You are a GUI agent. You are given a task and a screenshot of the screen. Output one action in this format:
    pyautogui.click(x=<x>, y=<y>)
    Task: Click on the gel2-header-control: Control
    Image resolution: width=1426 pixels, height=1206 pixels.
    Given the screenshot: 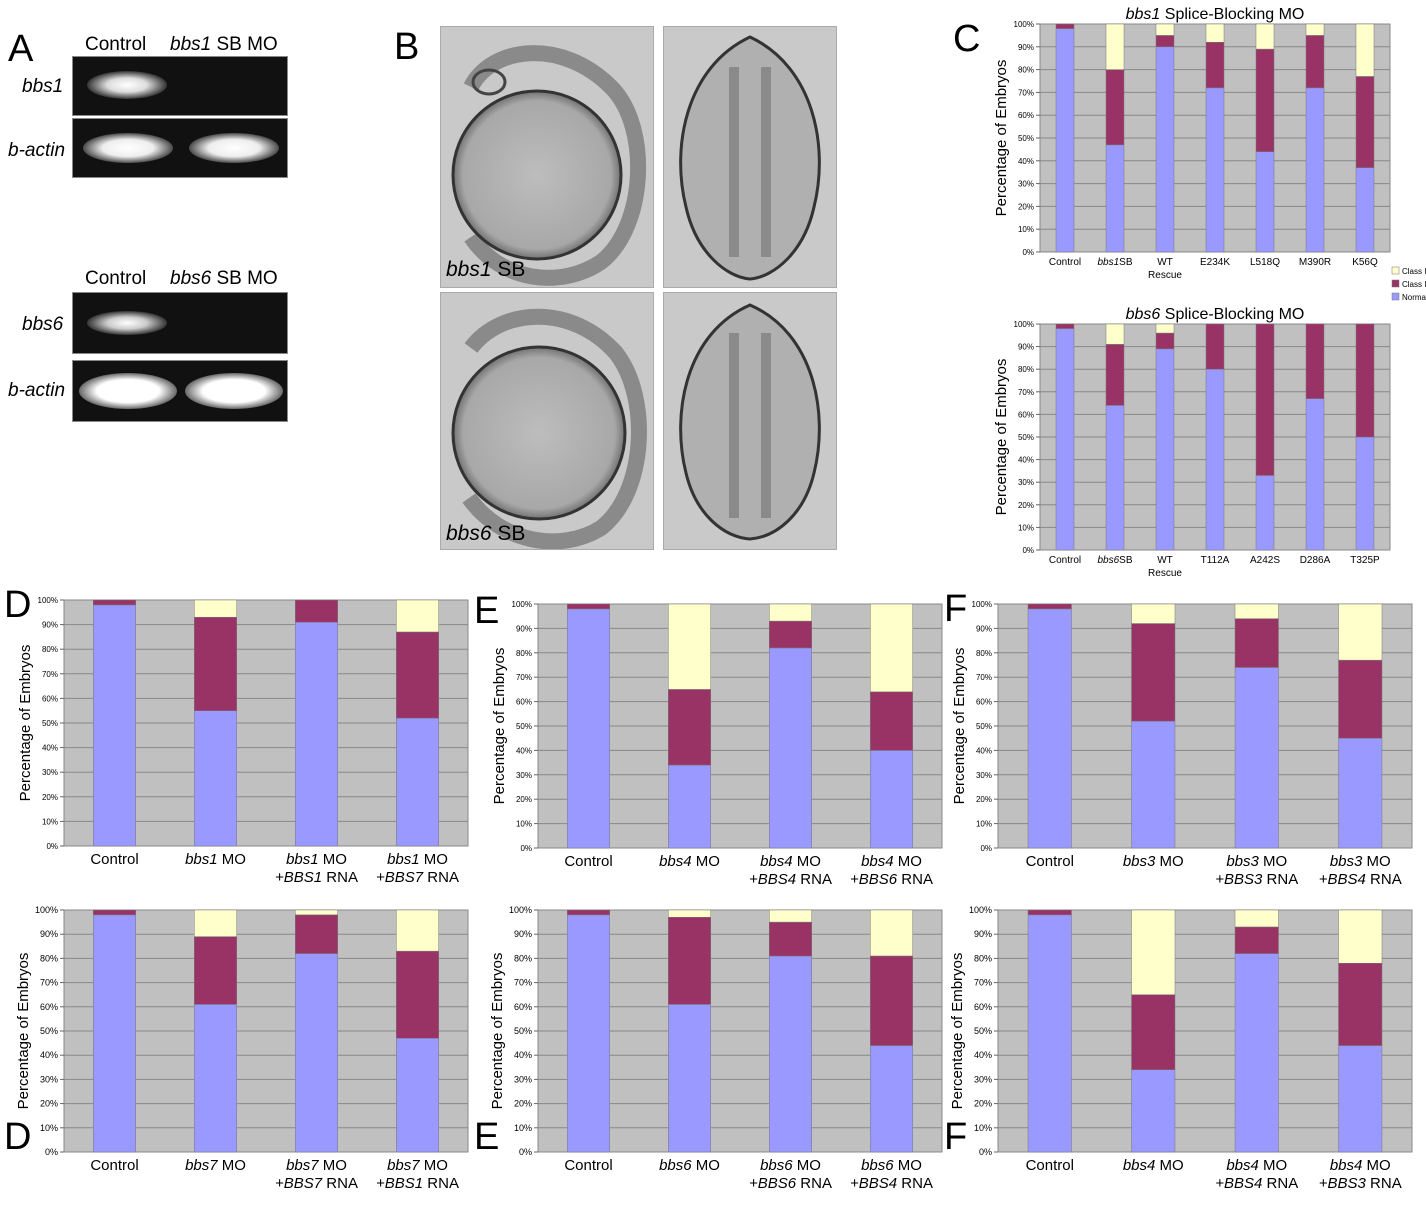 What is the action you would take?
    pyautogui.click(x=116, y=278)
    